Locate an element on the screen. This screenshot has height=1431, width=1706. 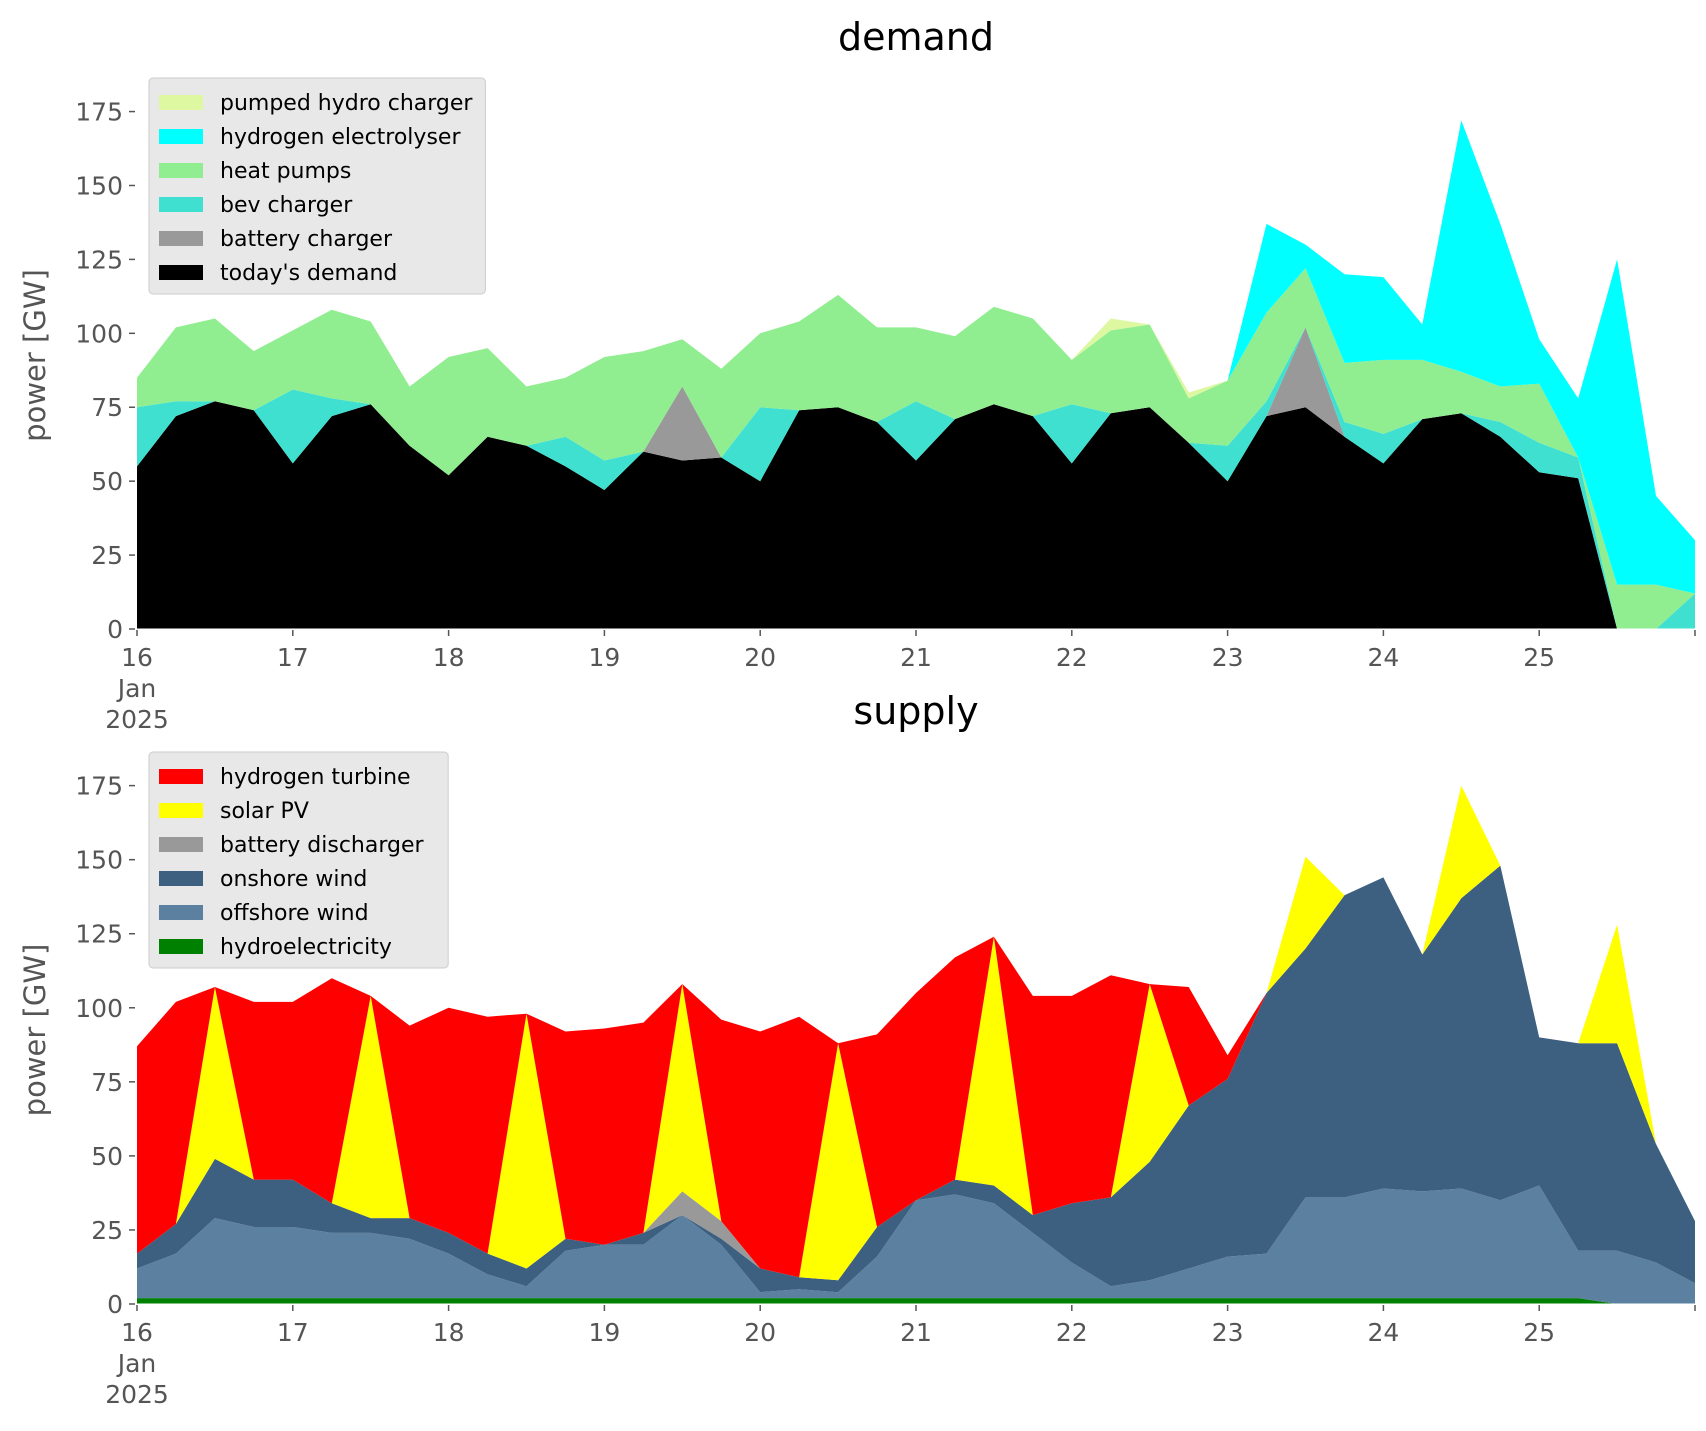
legend-label-offshore-wind: offshore wind is located at coordinates (294, 913).